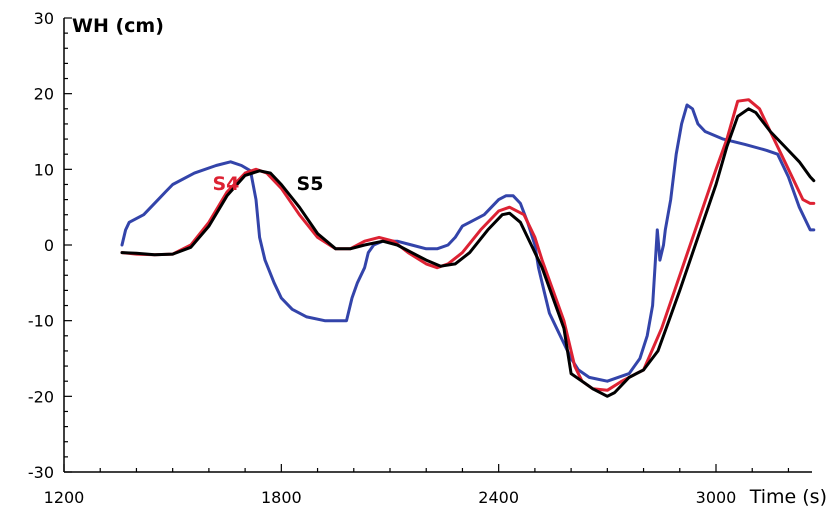  I want to click on y-tick-label: 30, so click(44, 18).